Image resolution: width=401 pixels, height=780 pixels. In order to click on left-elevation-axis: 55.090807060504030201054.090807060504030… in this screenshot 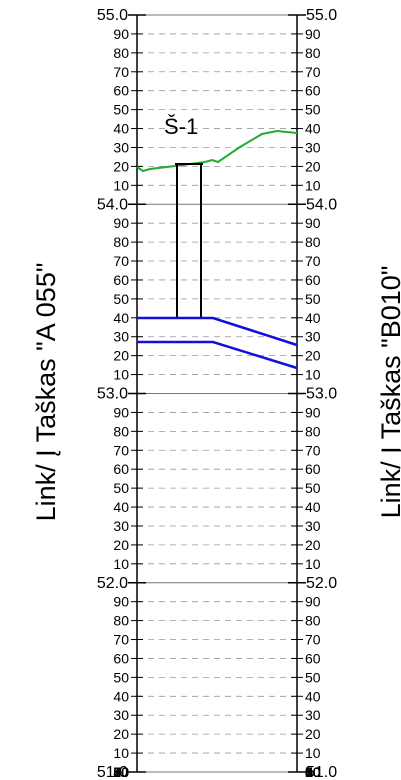, I will do `click(121, 393)`.